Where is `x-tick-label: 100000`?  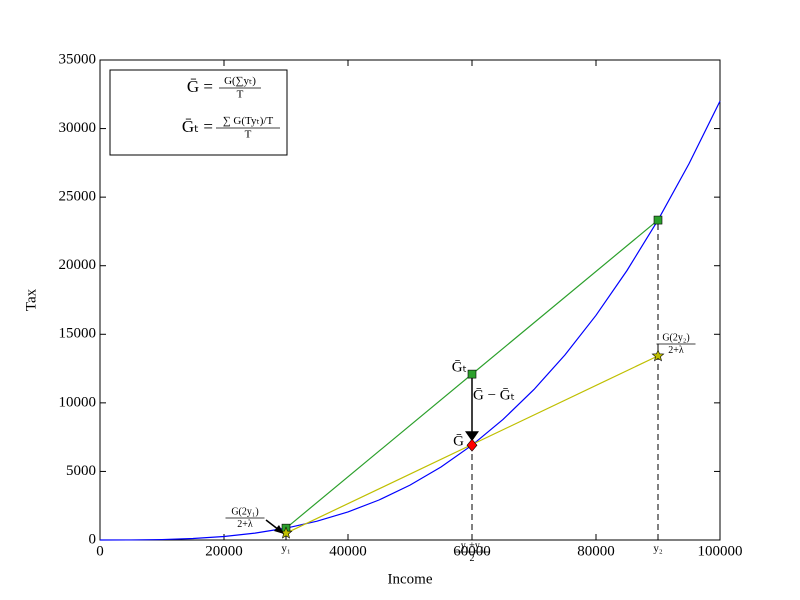 x-tick-label: 100000 is located at coordinates (720, 551).